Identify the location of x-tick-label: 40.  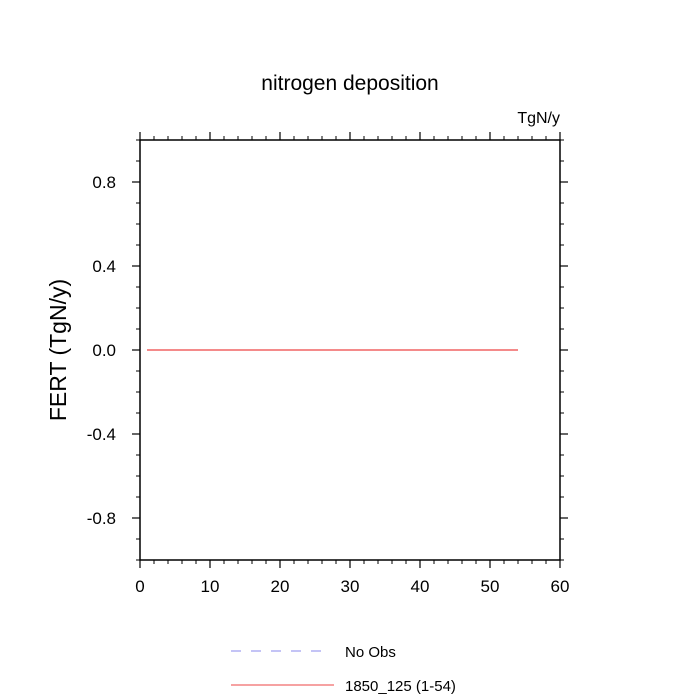
(420, 586).